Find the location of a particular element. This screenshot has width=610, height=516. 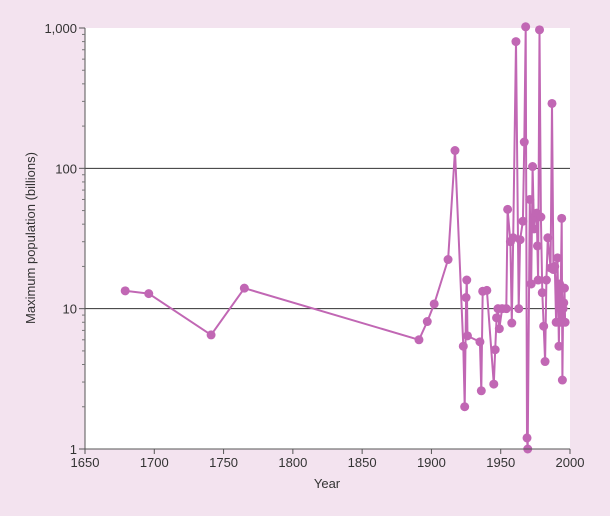

x-tick-label-1950: 1950 is located at coordinates (500, 462).